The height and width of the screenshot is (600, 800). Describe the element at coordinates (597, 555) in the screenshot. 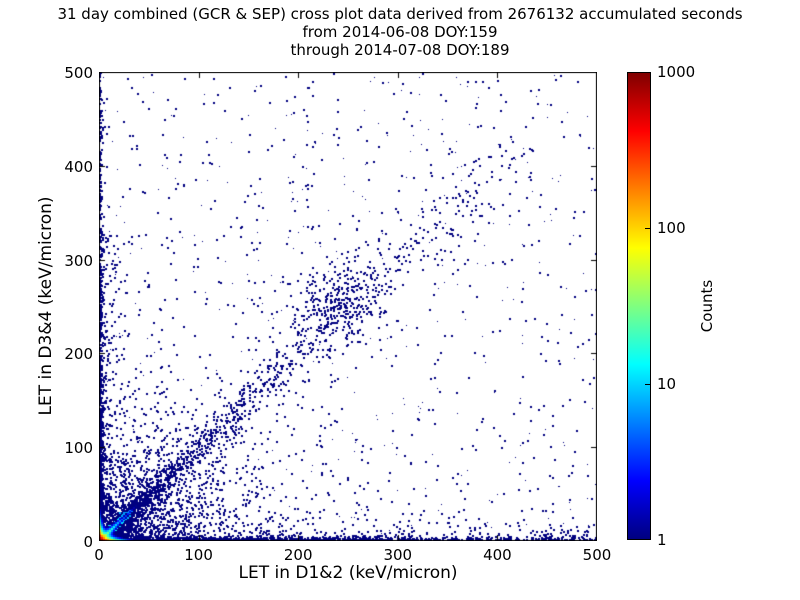

I see `x-tick-label: 500` at that location.